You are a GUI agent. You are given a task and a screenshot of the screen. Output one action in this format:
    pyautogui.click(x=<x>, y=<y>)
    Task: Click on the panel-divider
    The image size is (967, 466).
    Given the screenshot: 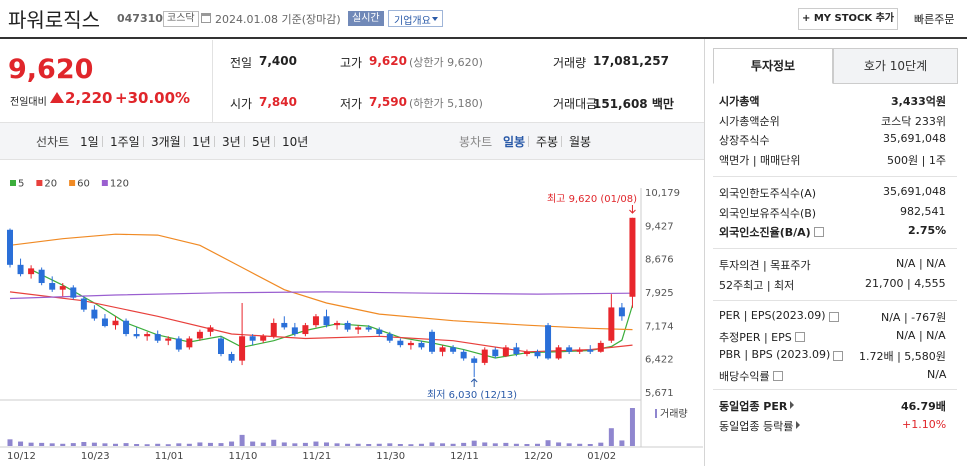 What is the action you would take?
    pyautogui.click(x=212, y=81)
    